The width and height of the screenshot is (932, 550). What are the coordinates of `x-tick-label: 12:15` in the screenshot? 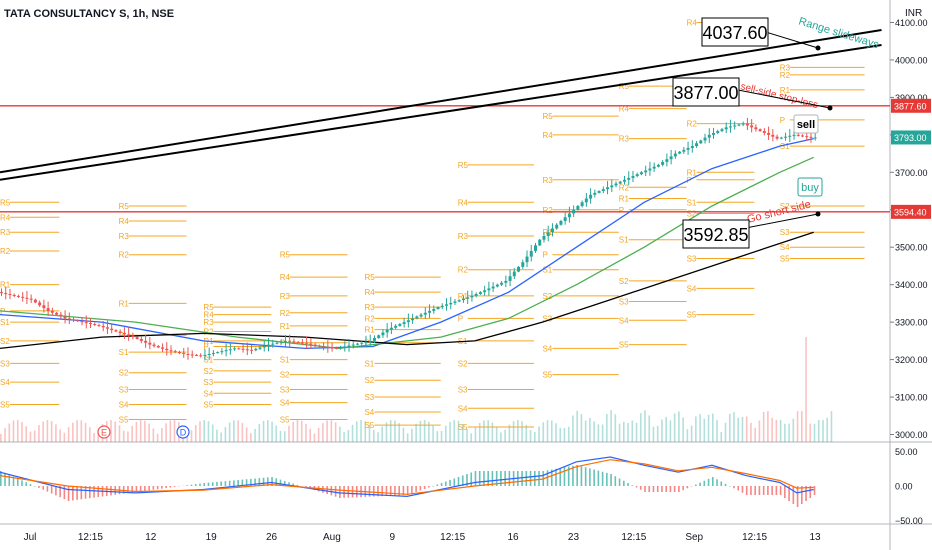 It's located at (90, 537).